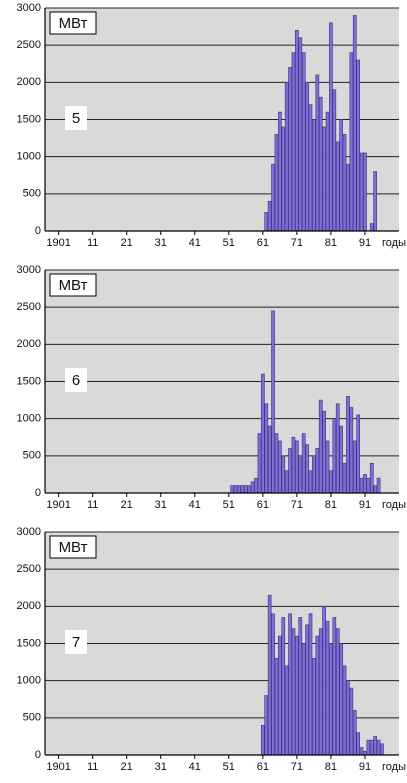 Image resolution: width=407 pixels, height=783 pixels. Describe the element at coordinates (161, 767) in the screenshot. I see `x-tick-label: 31` at that location.